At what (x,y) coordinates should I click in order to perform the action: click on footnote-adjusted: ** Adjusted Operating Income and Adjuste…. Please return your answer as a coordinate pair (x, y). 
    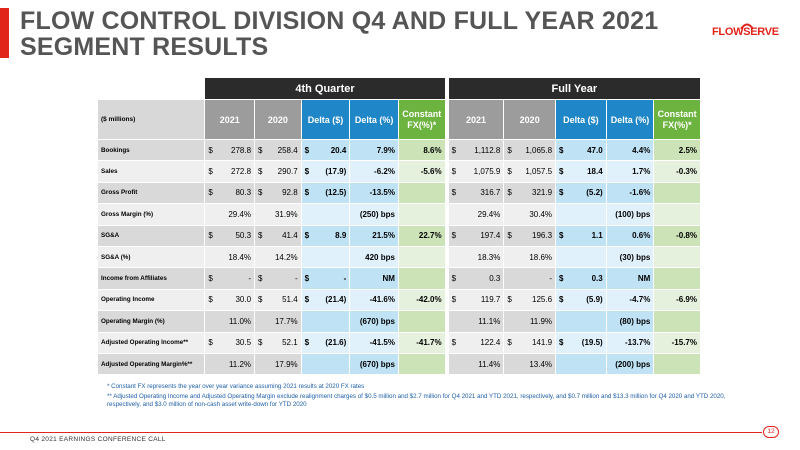
    Looking at the image, I should click on (416, 400).